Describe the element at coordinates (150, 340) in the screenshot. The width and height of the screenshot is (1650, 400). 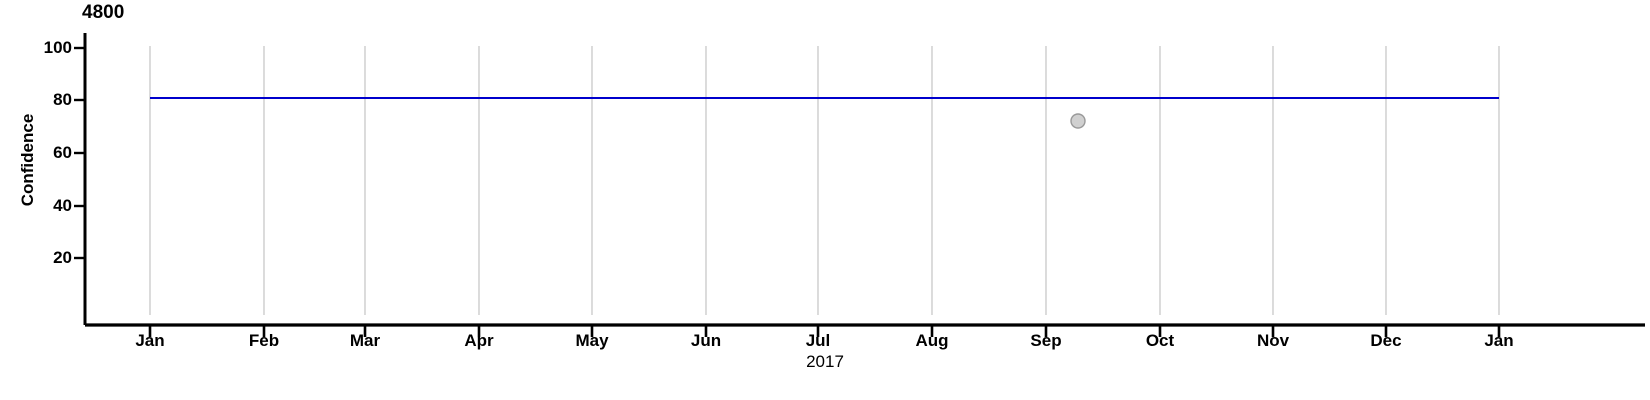
I see `x-tick-label-jan-1: Jan` at that location.